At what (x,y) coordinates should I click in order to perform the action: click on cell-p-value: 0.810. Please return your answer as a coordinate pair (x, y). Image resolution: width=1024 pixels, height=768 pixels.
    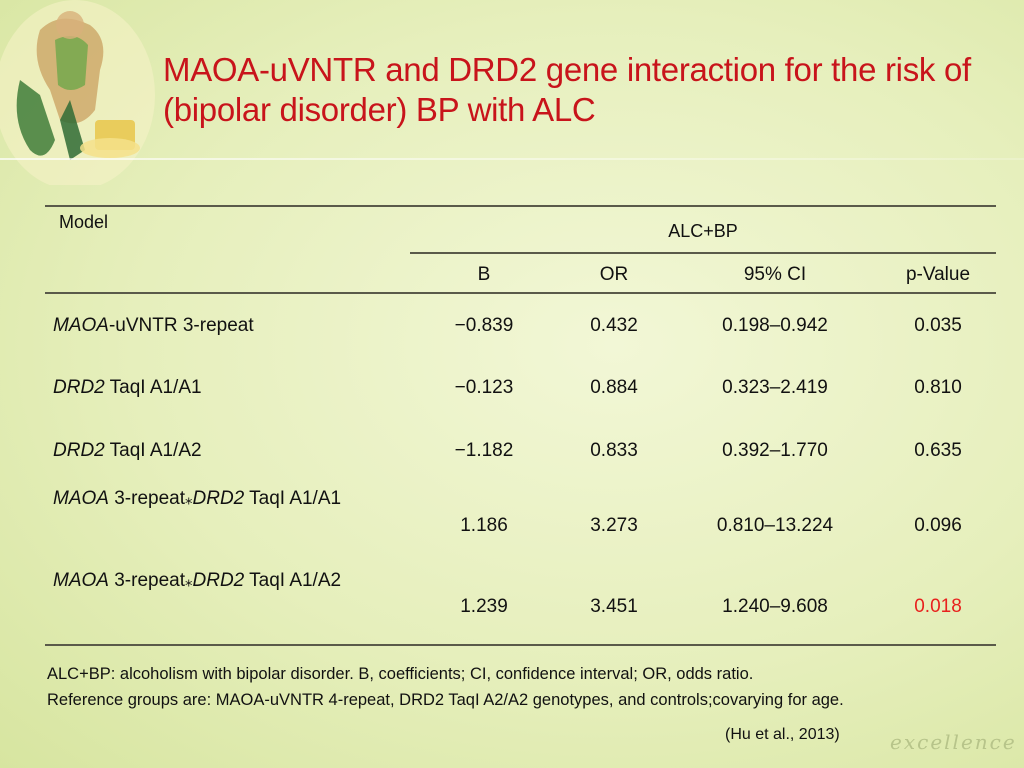
    Looking at the image, I should click on (938, 387).